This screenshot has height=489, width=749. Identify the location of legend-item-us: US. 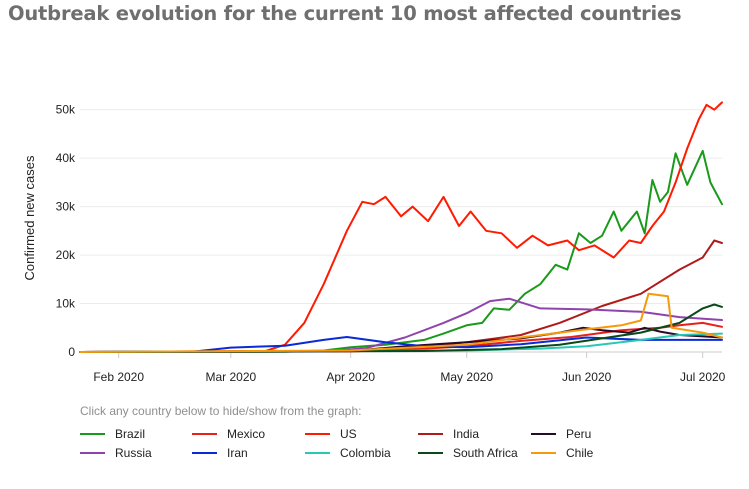
(331, 434).